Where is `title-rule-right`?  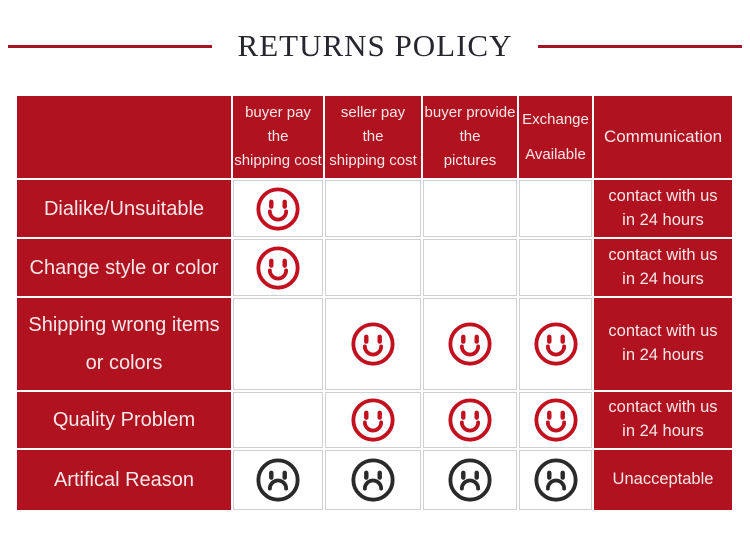 title-rule-right is located at coordinates (640, 46).